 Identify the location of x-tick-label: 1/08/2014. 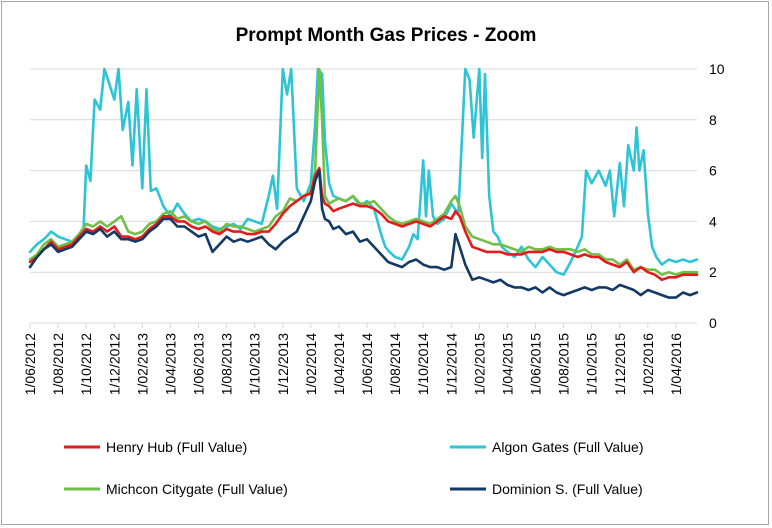
(395, 364).